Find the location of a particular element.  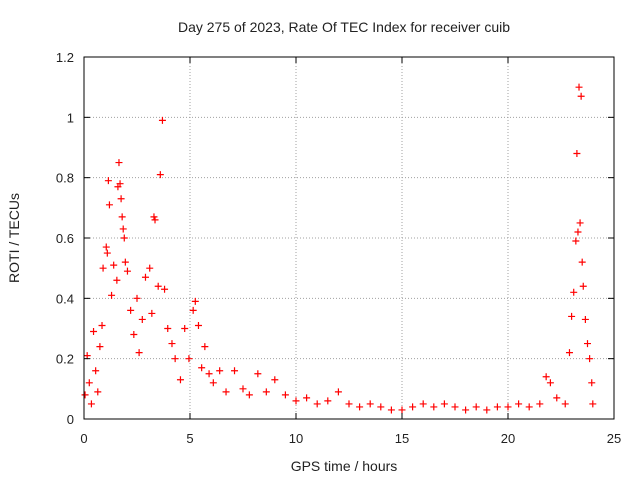

x-tick-label: 20 is located at coordinates (508, 438).